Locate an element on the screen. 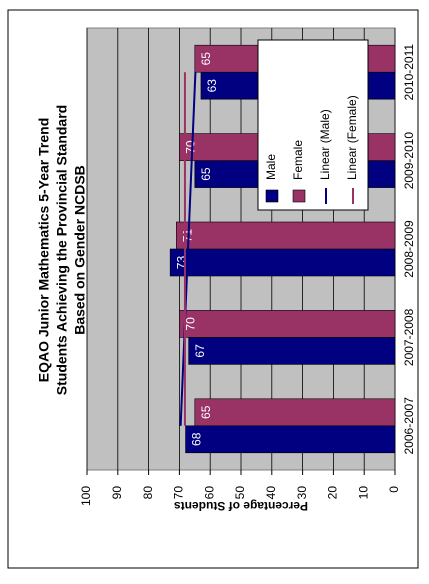  chart-title: Based on Gender NCDSB is located at coordinates (80, 250).